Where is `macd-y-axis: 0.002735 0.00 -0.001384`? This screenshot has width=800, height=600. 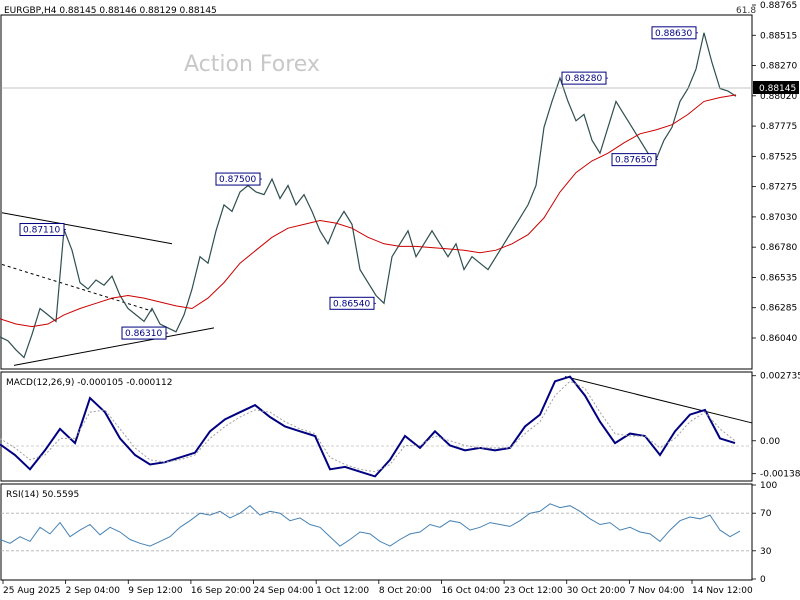 macd-y-axis: 0.002735 0.00 -0.001384 is located at coordinates (776, 426).